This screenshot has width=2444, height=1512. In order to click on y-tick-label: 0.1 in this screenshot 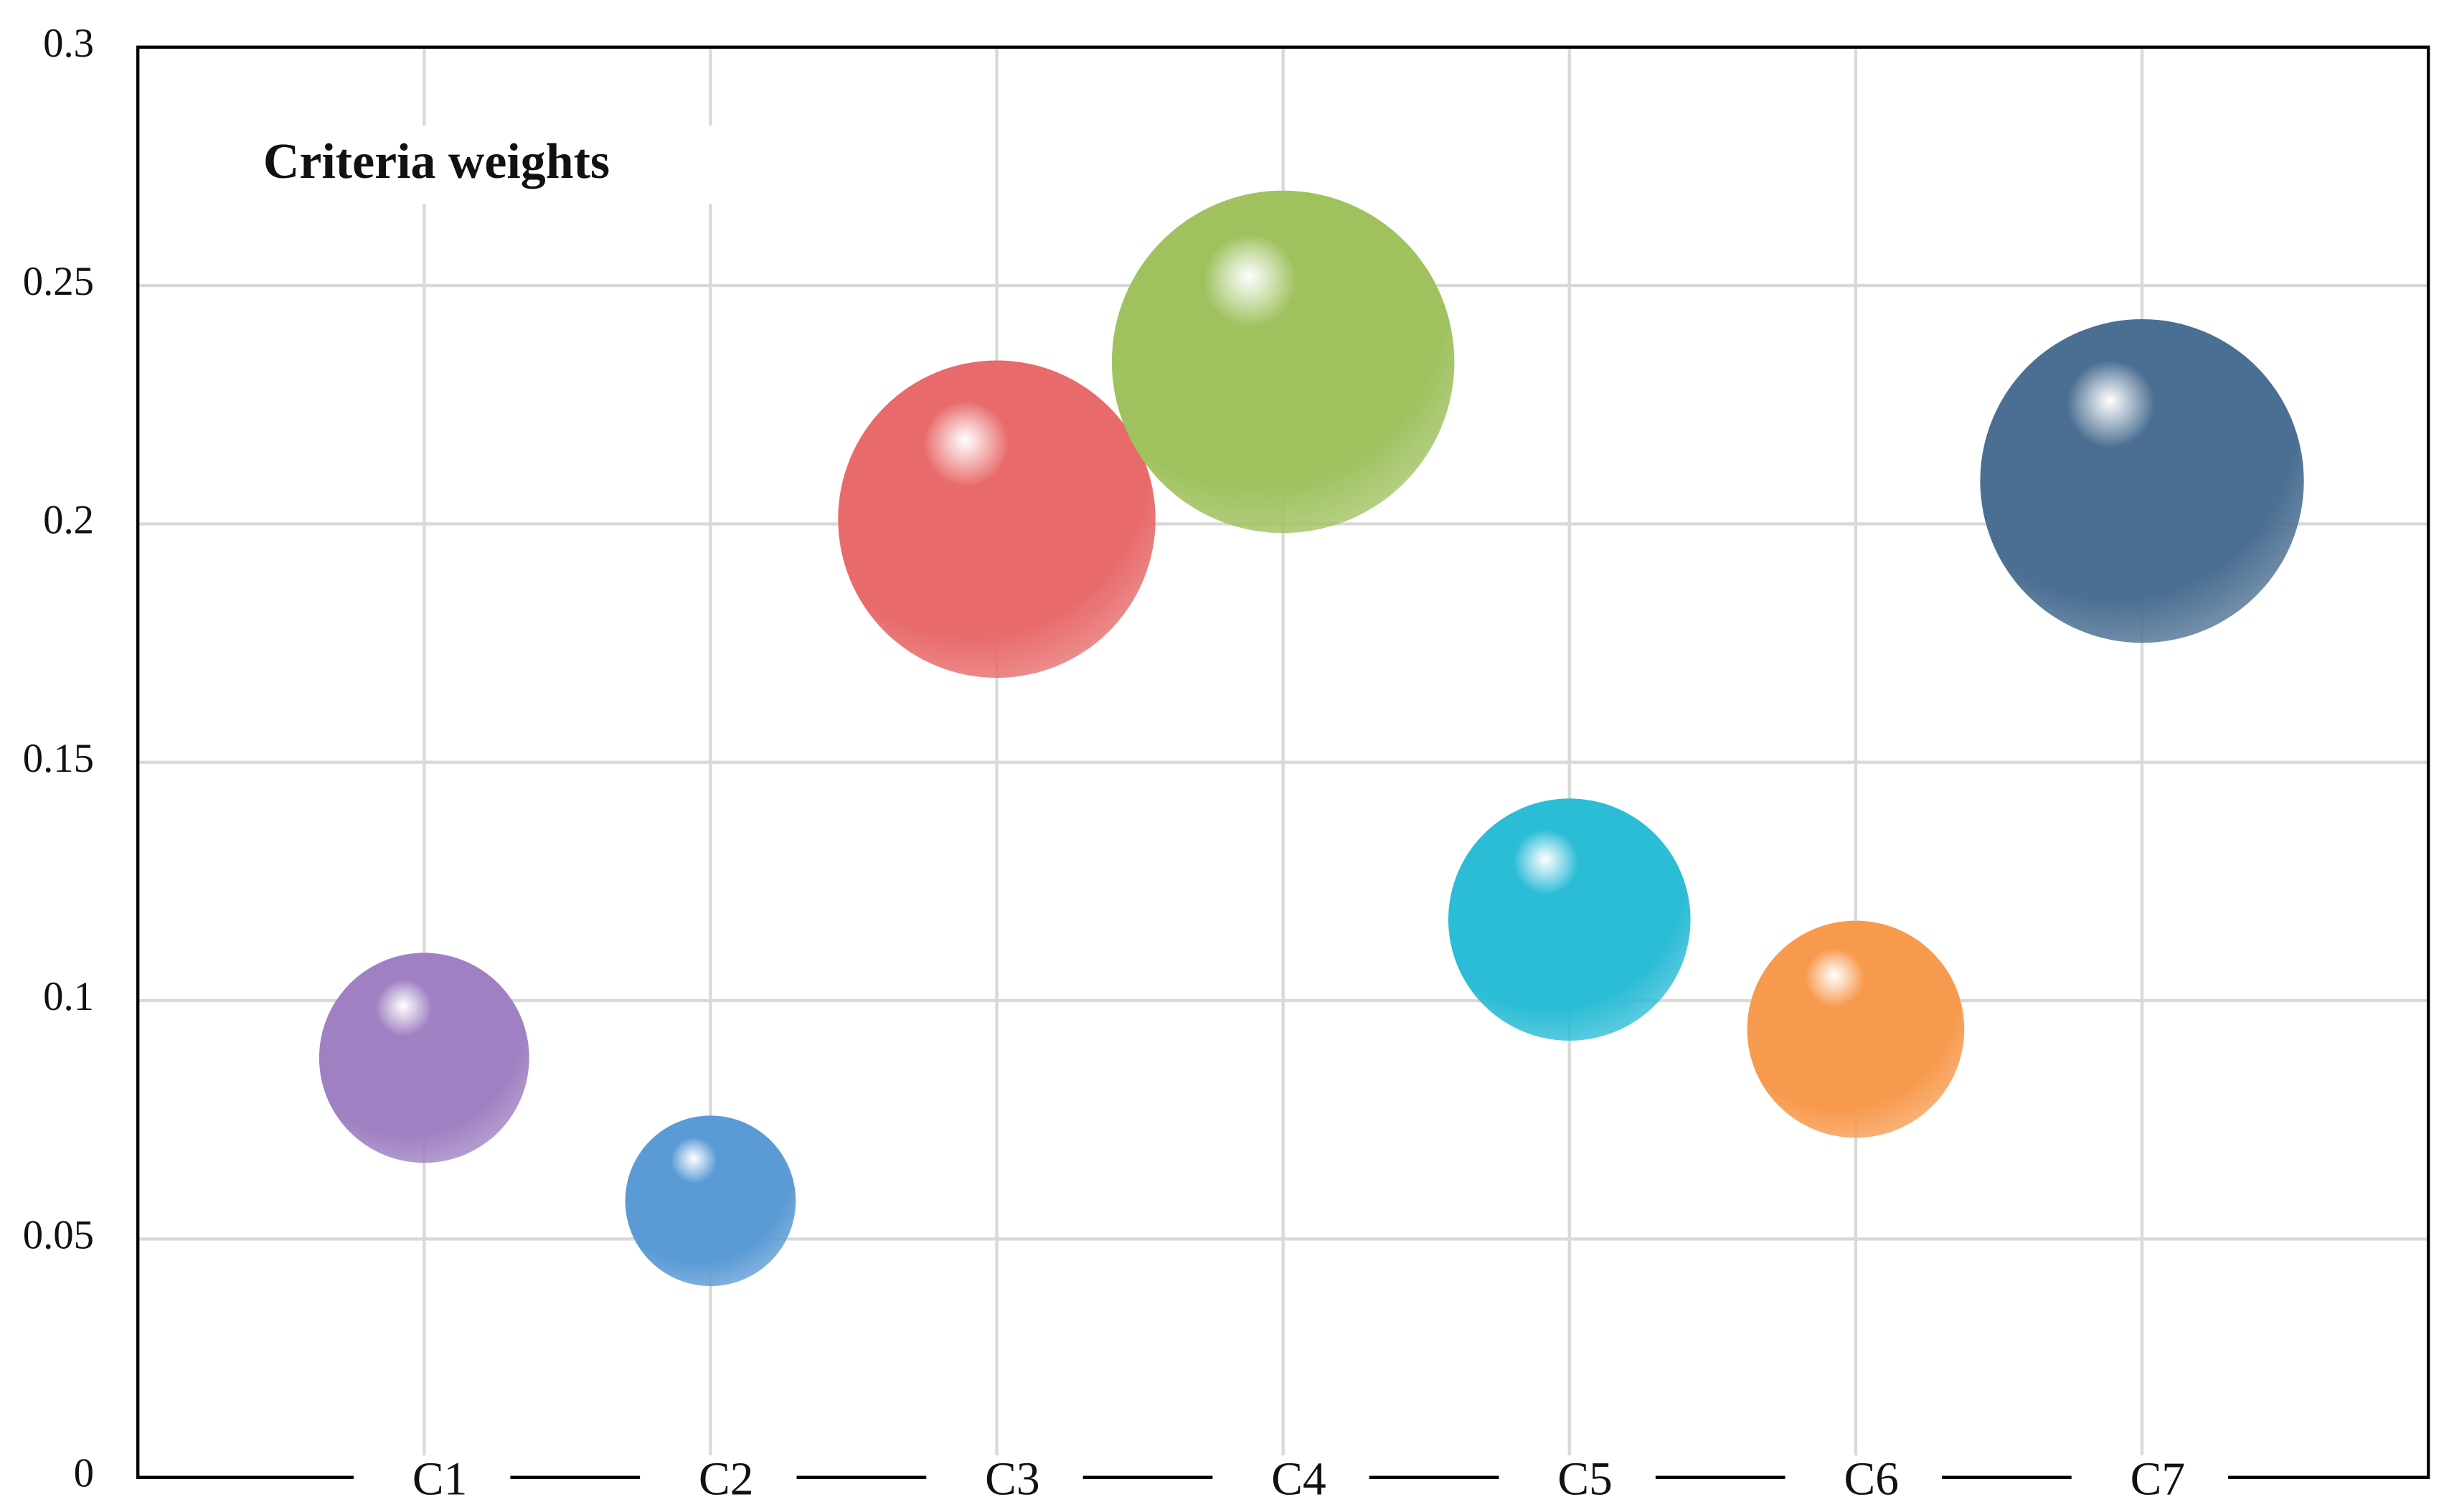, I will do `click(68, 996)`.